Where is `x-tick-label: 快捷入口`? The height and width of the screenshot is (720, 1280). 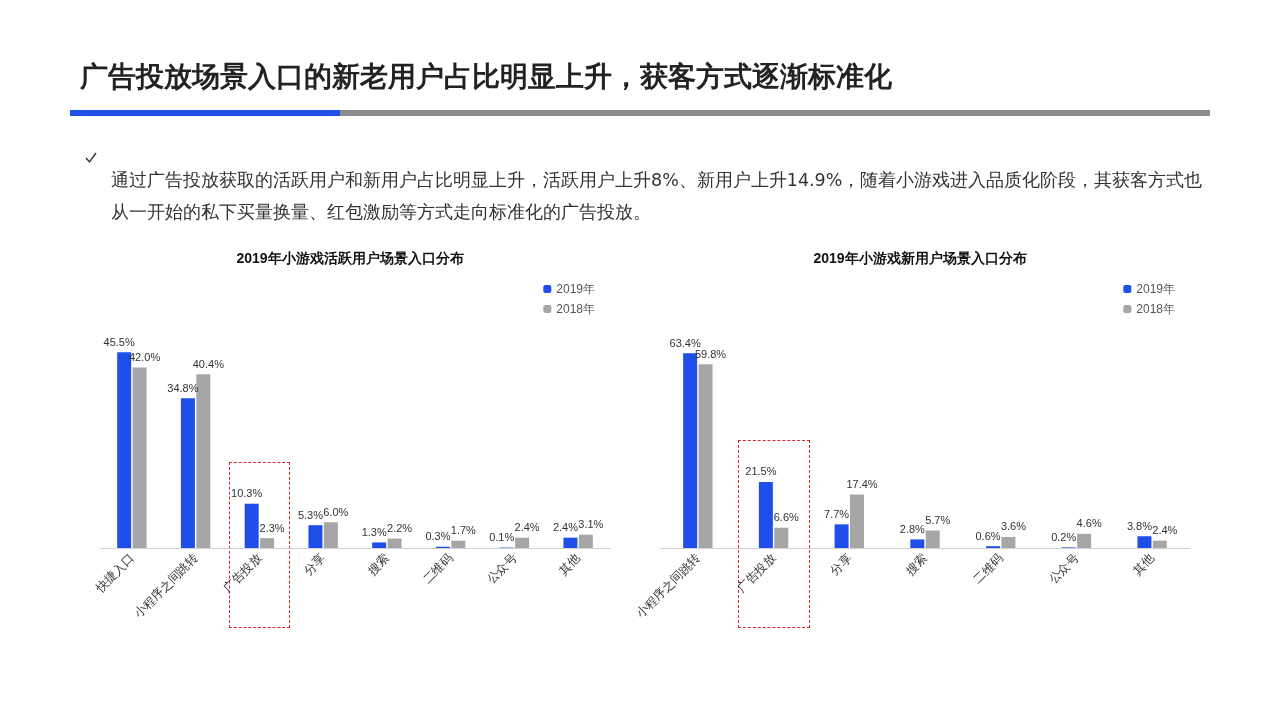 x-tick-label: 快捷入口 is located at coordinates (114, 573).